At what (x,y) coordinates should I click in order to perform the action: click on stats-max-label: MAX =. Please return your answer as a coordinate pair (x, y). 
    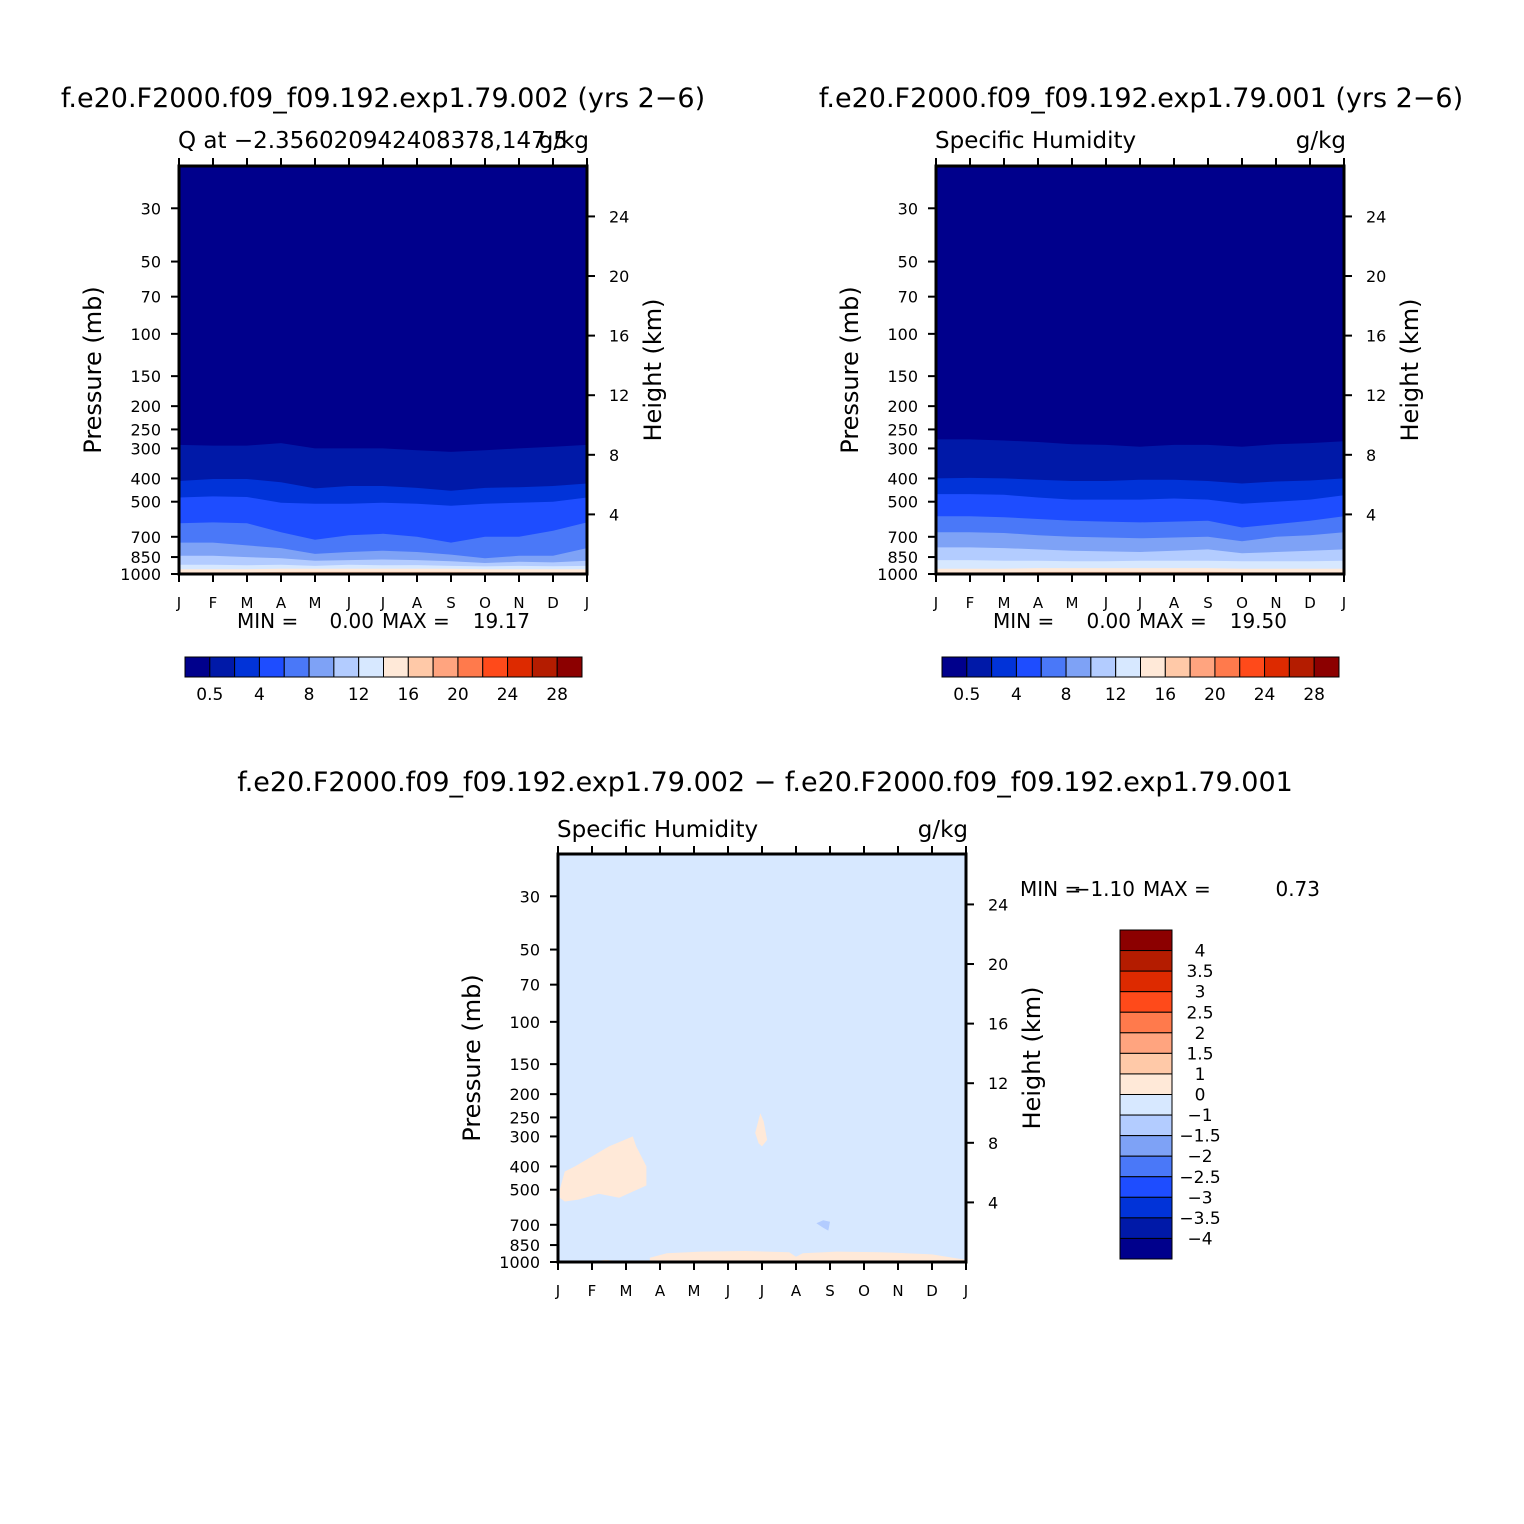
    Looking at the image, I should click on (416, 621).